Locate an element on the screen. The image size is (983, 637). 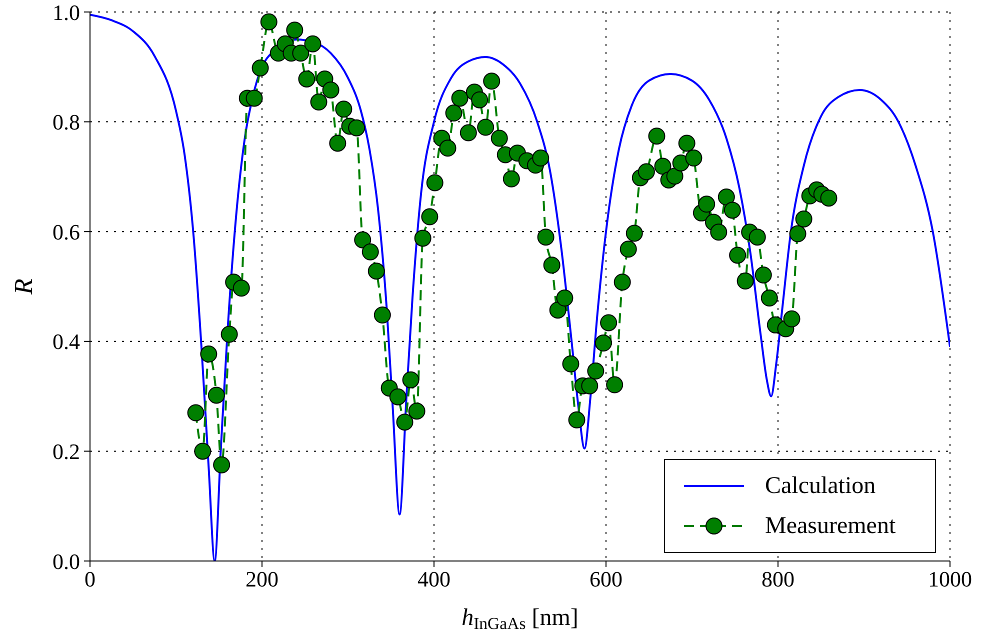
x-tick-label: 0 is located at coordinates (90, 579).